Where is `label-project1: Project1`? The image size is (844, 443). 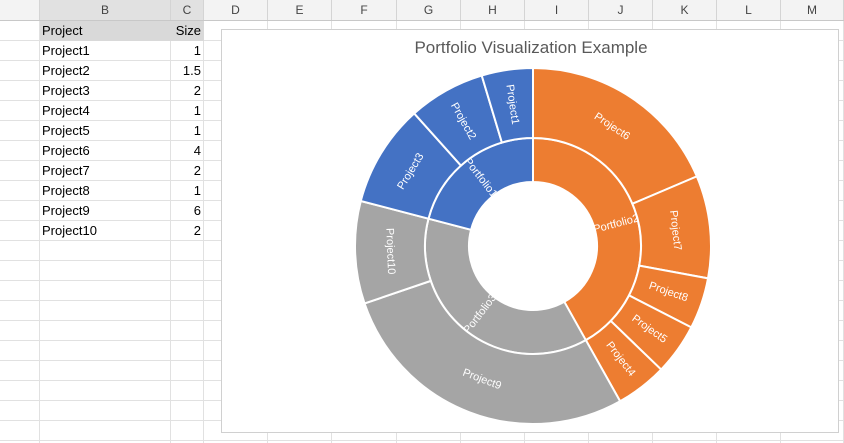
label-project1: Project1 is located at coordinates (512, 105).